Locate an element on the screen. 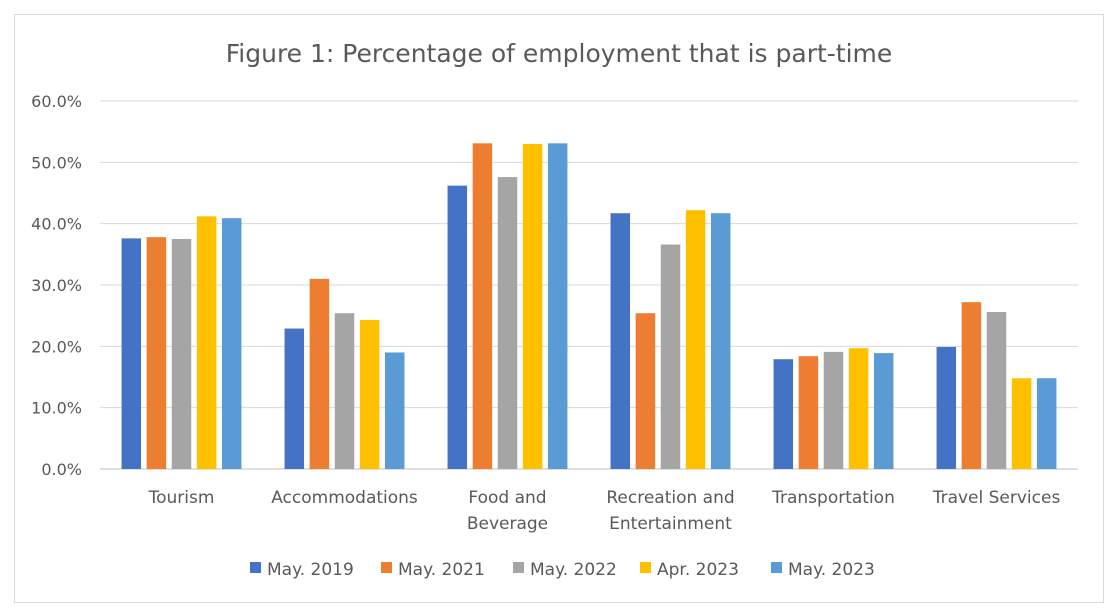 The image size is (1118, 613). y-tick-label: 30.0% is located at coordinates (56, 285).